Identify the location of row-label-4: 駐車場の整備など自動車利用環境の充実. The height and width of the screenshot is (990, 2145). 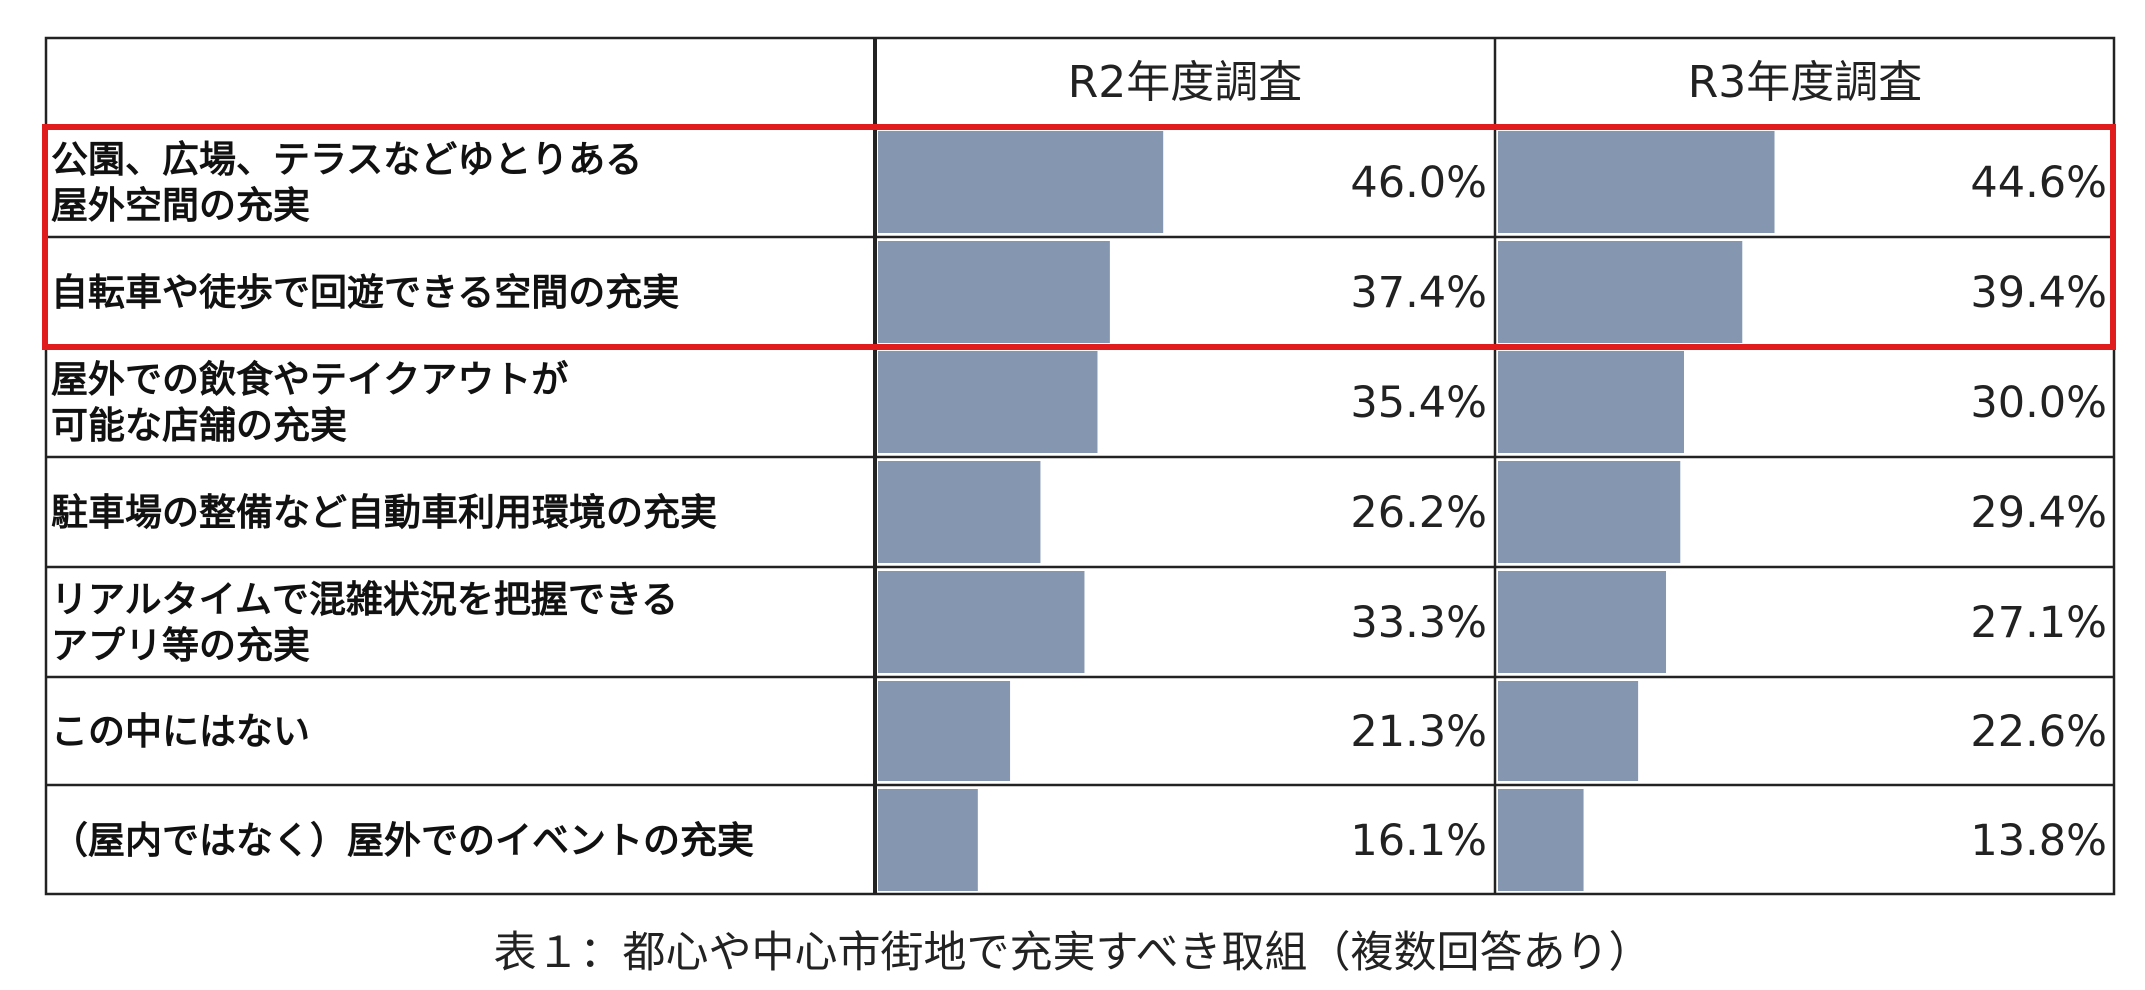
(384, 512).